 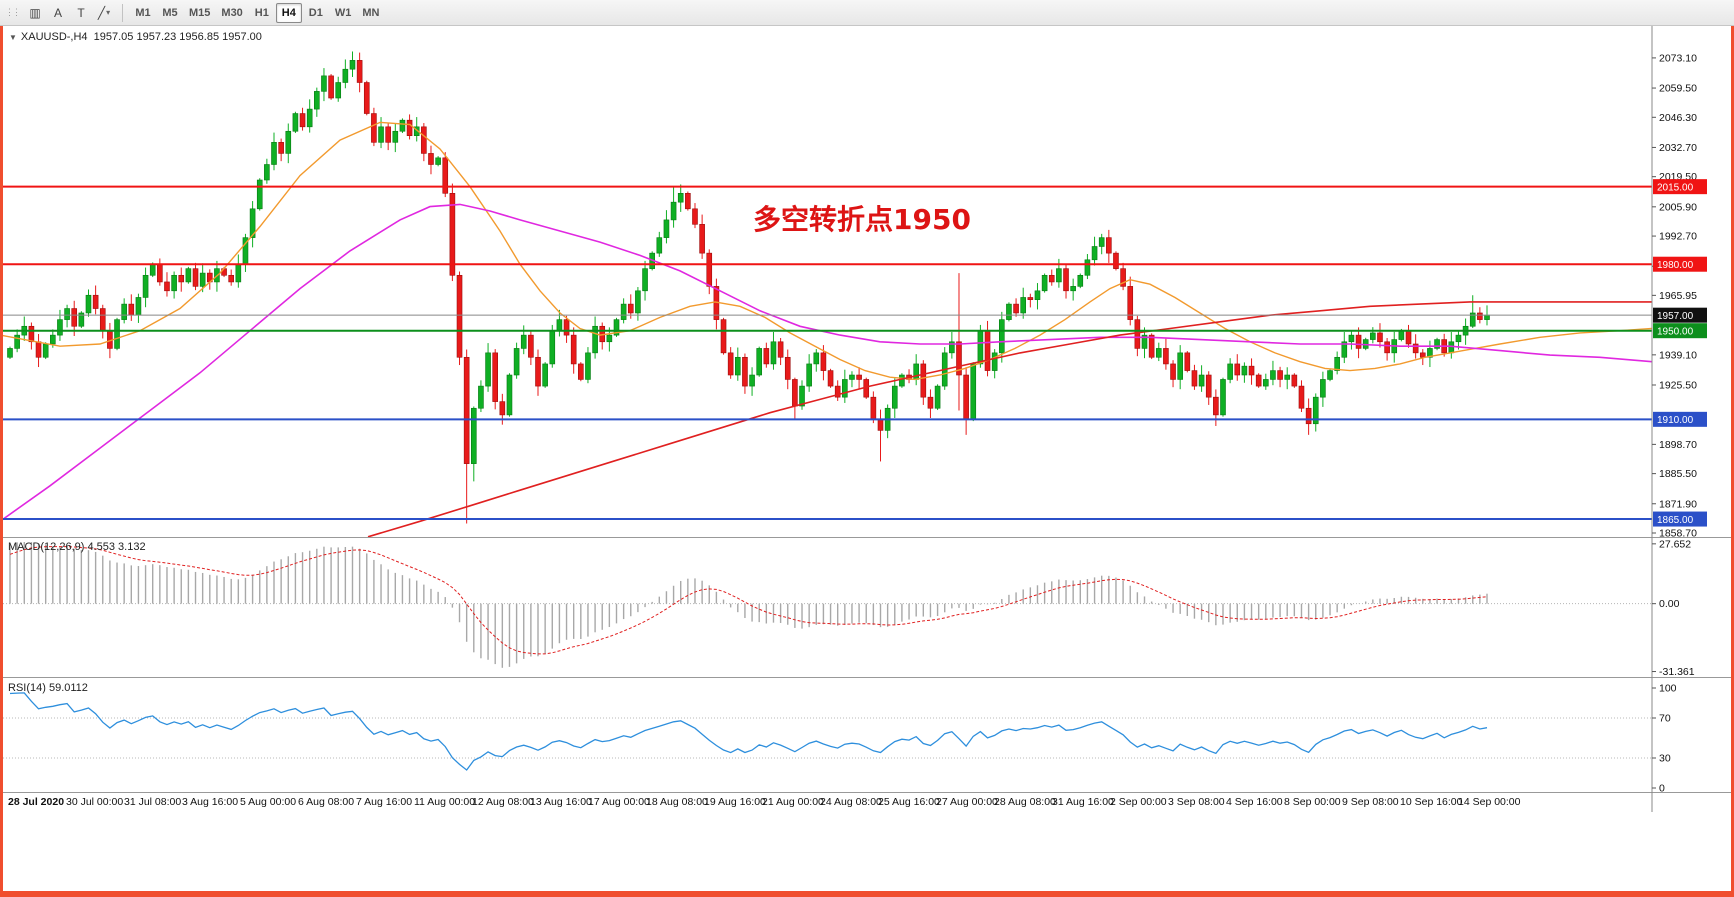 I want to click on chart-type-icon: ▥, so click(x=35, y=12).